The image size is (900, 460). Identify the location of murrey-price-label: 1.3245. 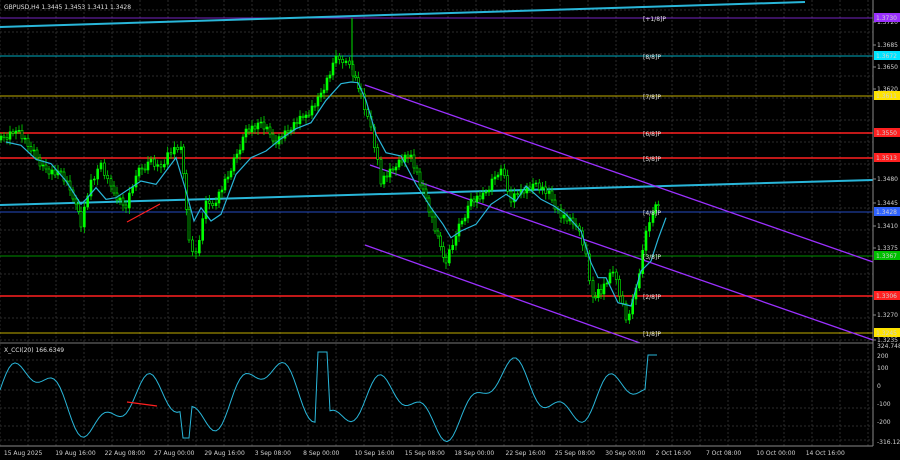
(886, 333).